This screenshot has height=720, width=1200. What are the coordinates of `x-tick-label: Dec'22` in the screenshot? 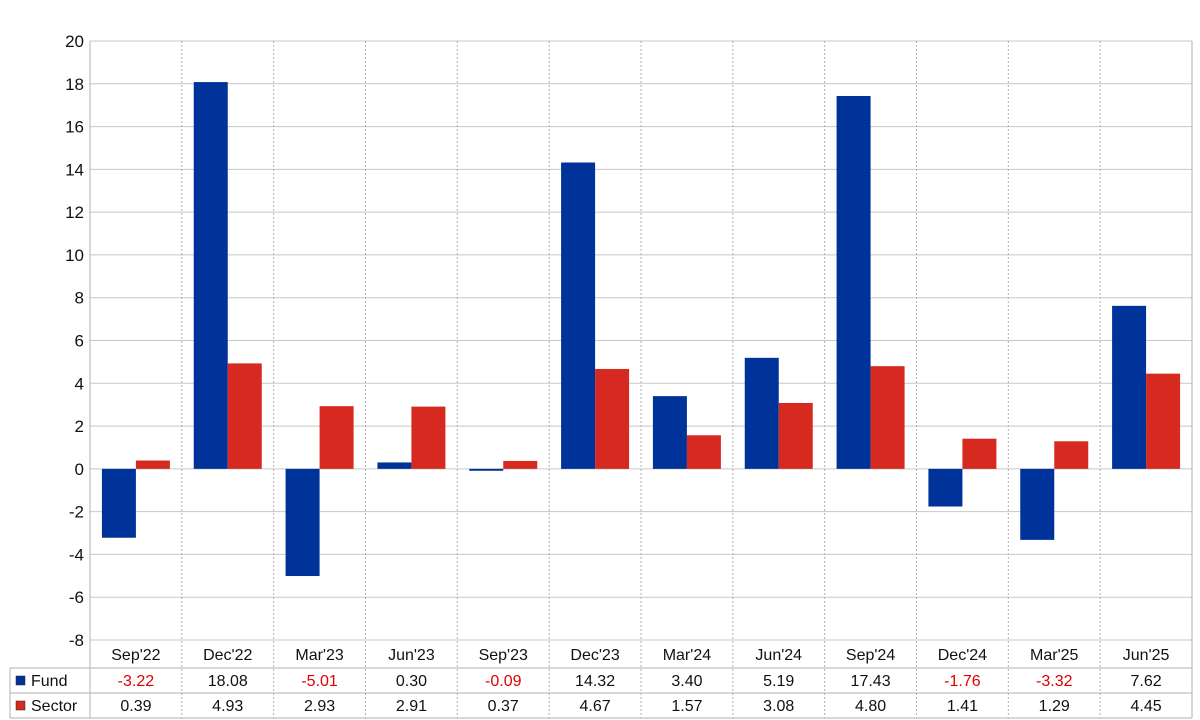 It's located at (227, 655).